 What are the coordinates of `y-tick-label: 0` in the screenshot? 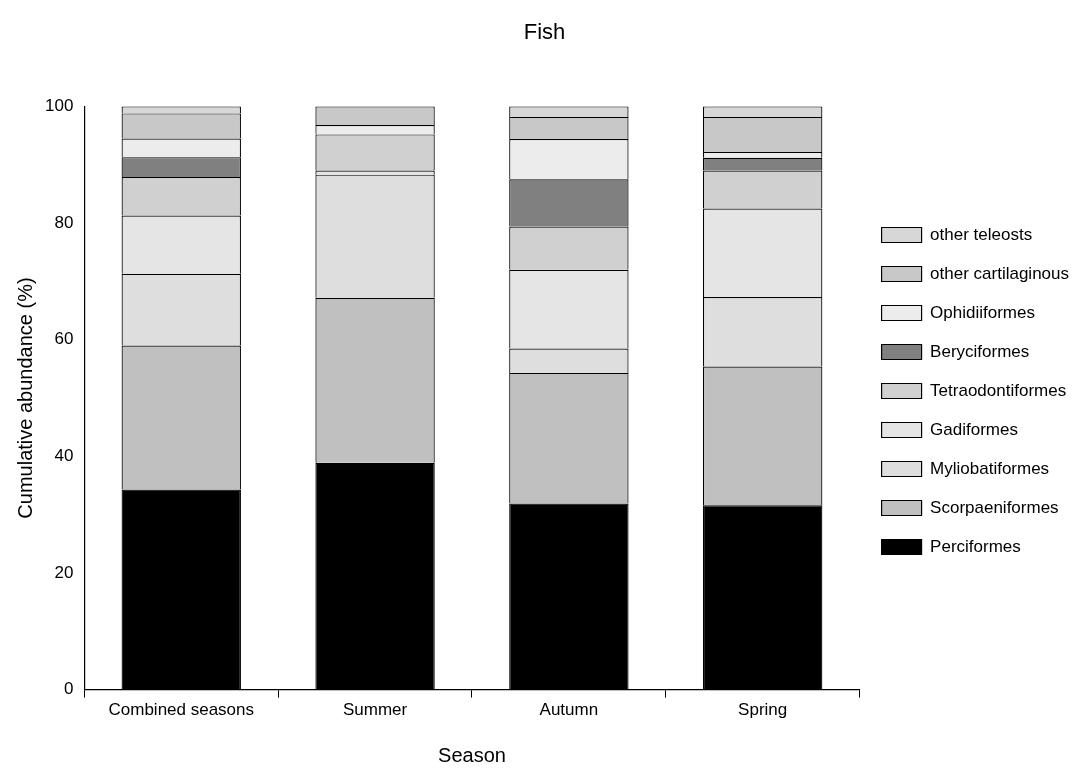 It's located at (68, 689).